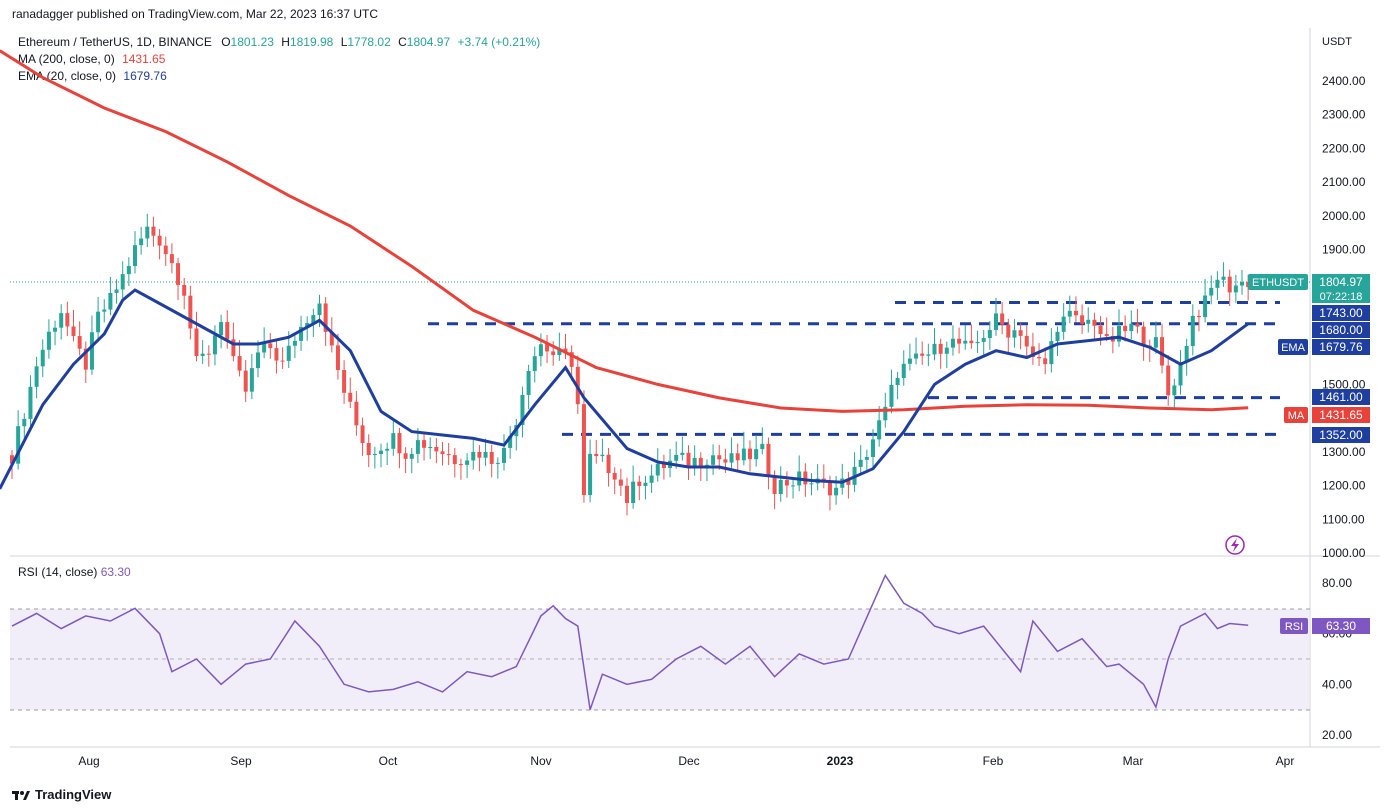 This screenshot has width=1390, height=810. I want to click on time-tick-label: Sep, so click(241, 761).